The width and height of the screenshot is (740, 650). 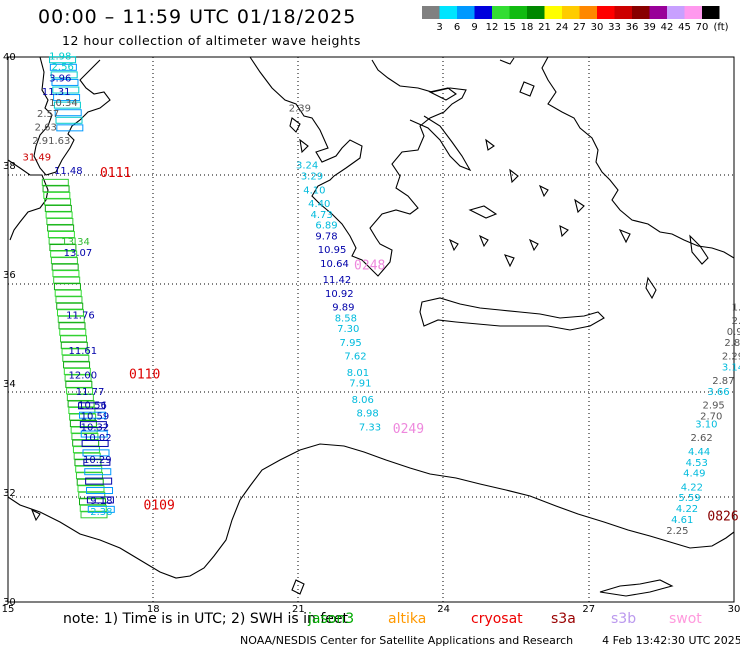 What do you see at coordinates (326, 226) in the screenshot?
I see `wave-height-value: 6.89` at bounding box center [326, 226].